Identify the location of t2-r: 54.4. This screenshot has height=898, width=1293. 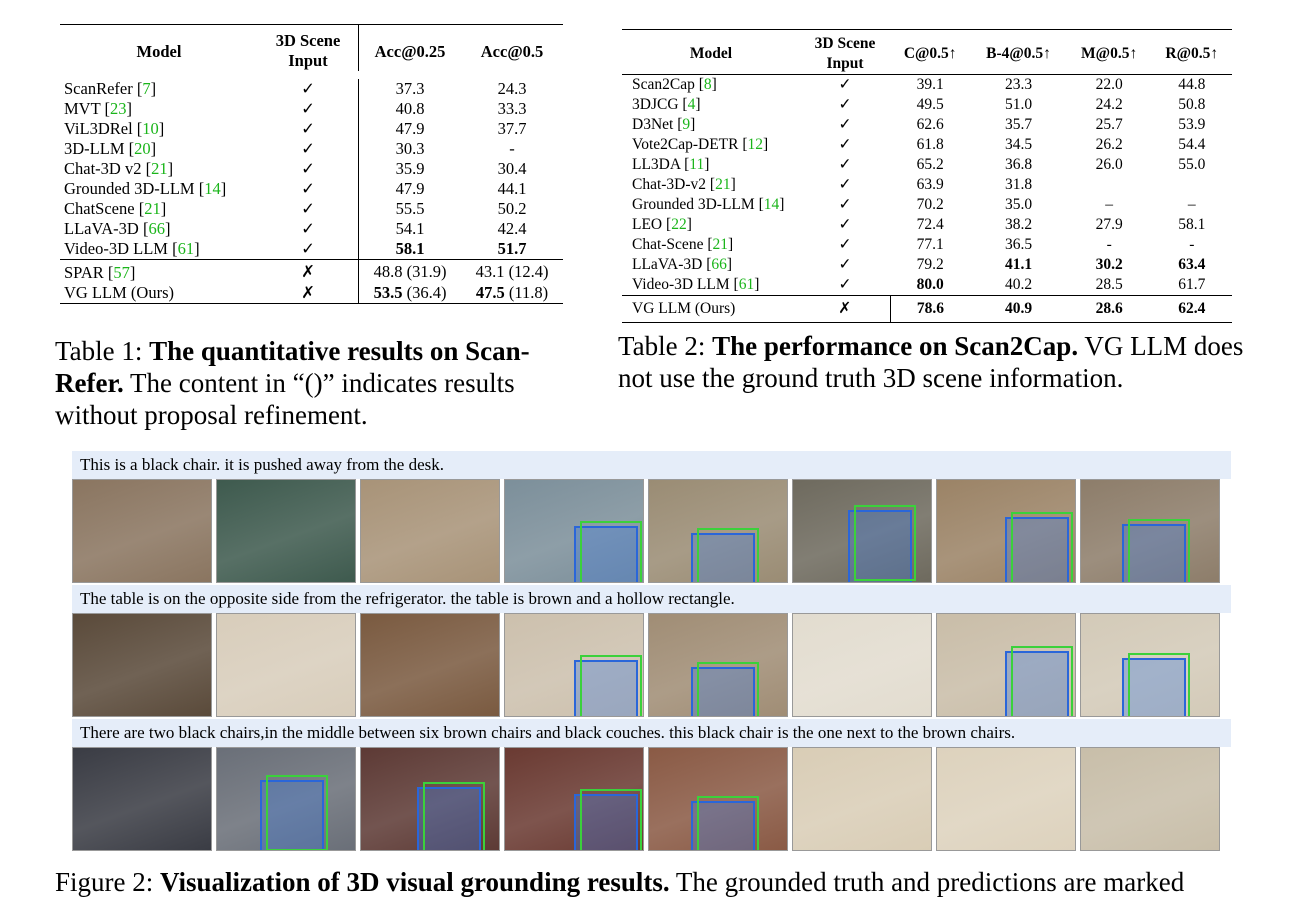
(1192, 144).